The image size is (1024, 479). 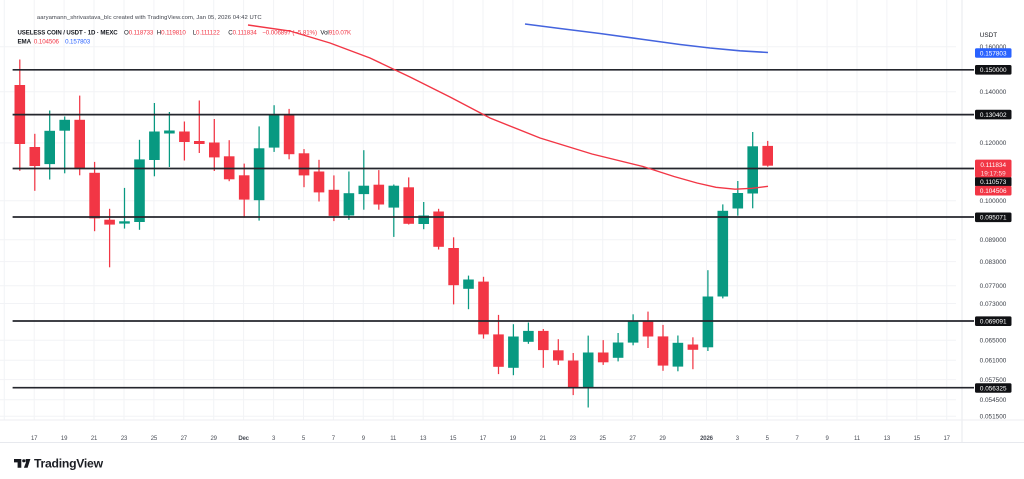 What do you see at coordinates (993, 388) in the screenshot?
I see `svg-text: 0.056325` at bounding box center [993, 388].